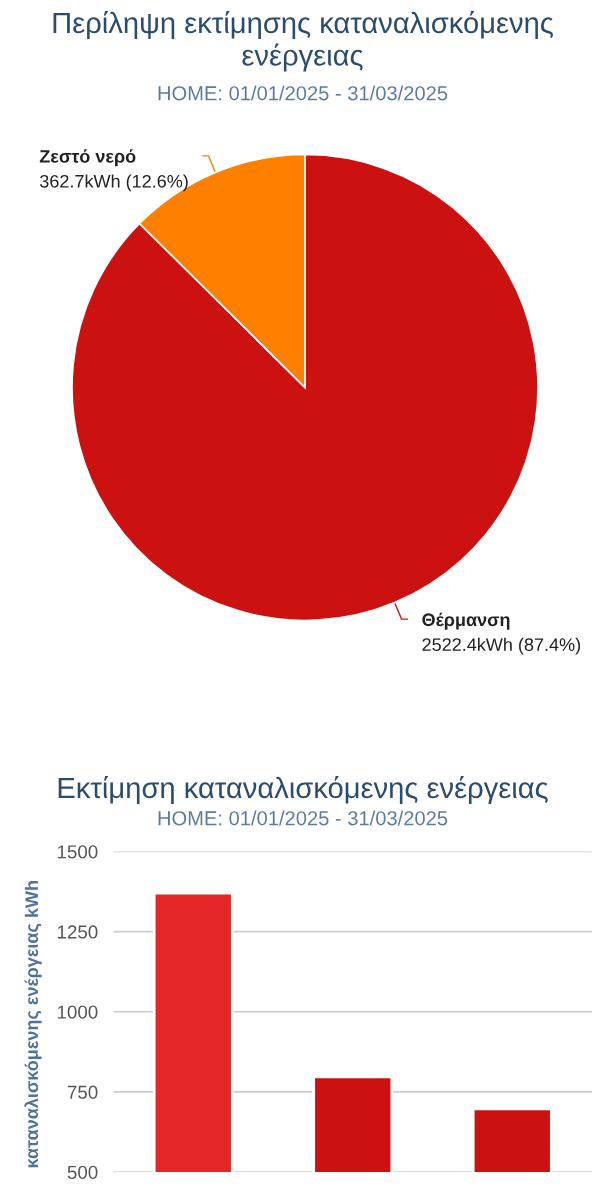  What do you see at coordinates (77, 1012) in the screenshot?
I see `y-tick-label: 1000` at bounding box center [77, 1012].